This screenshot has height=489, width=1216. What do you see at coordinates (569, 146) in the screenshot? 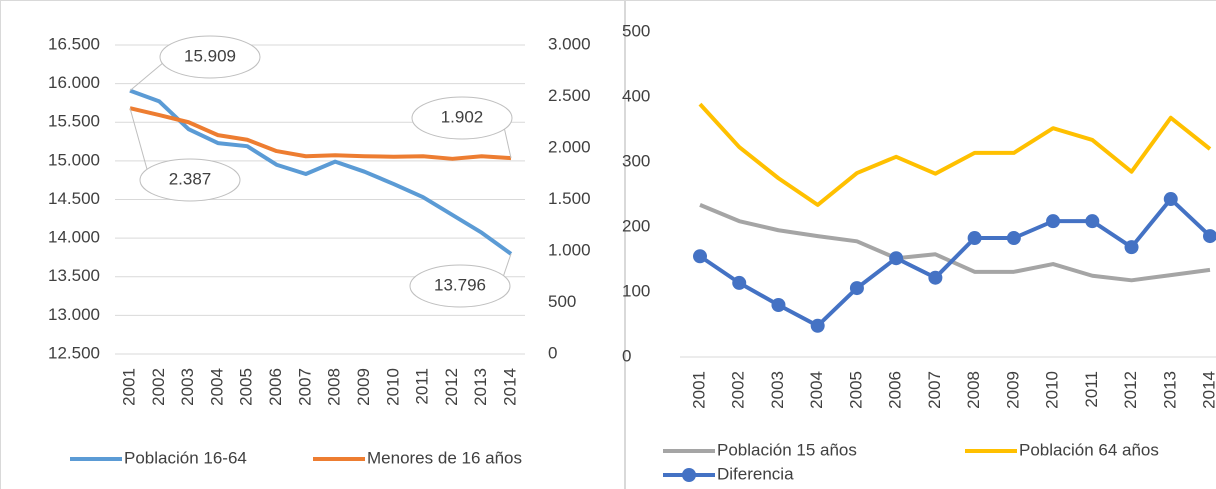
I see `y2-tick-label: 2.000` at bounding box center [569, 146].